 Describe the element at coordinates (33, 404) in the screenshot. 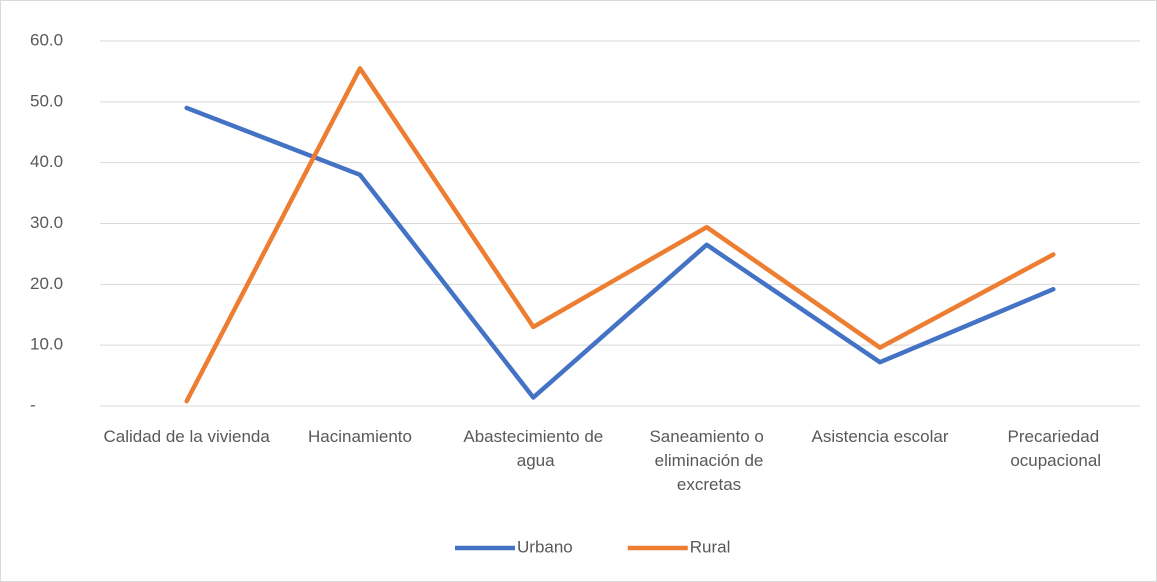

I see `y-tick-label: -` at that location.